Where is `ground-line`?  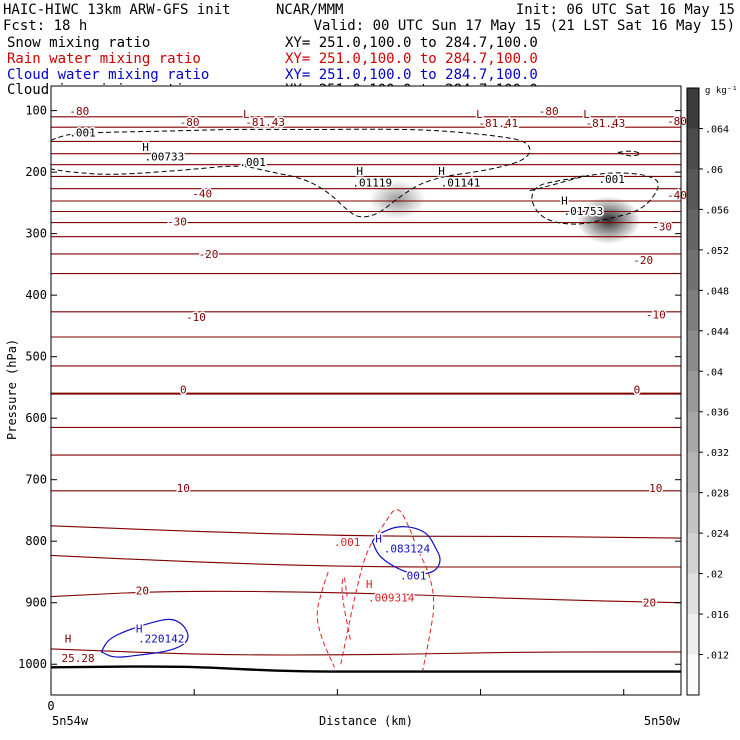 ground-line is located at coordinates (366, 669).